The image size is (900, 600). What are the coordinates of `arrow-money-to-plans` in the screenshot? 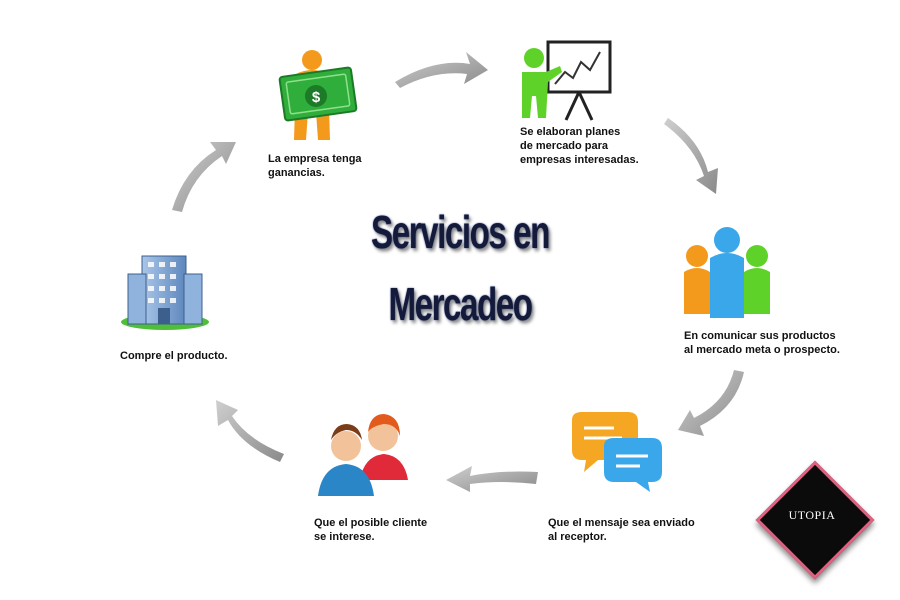 It's located at (441, 70).